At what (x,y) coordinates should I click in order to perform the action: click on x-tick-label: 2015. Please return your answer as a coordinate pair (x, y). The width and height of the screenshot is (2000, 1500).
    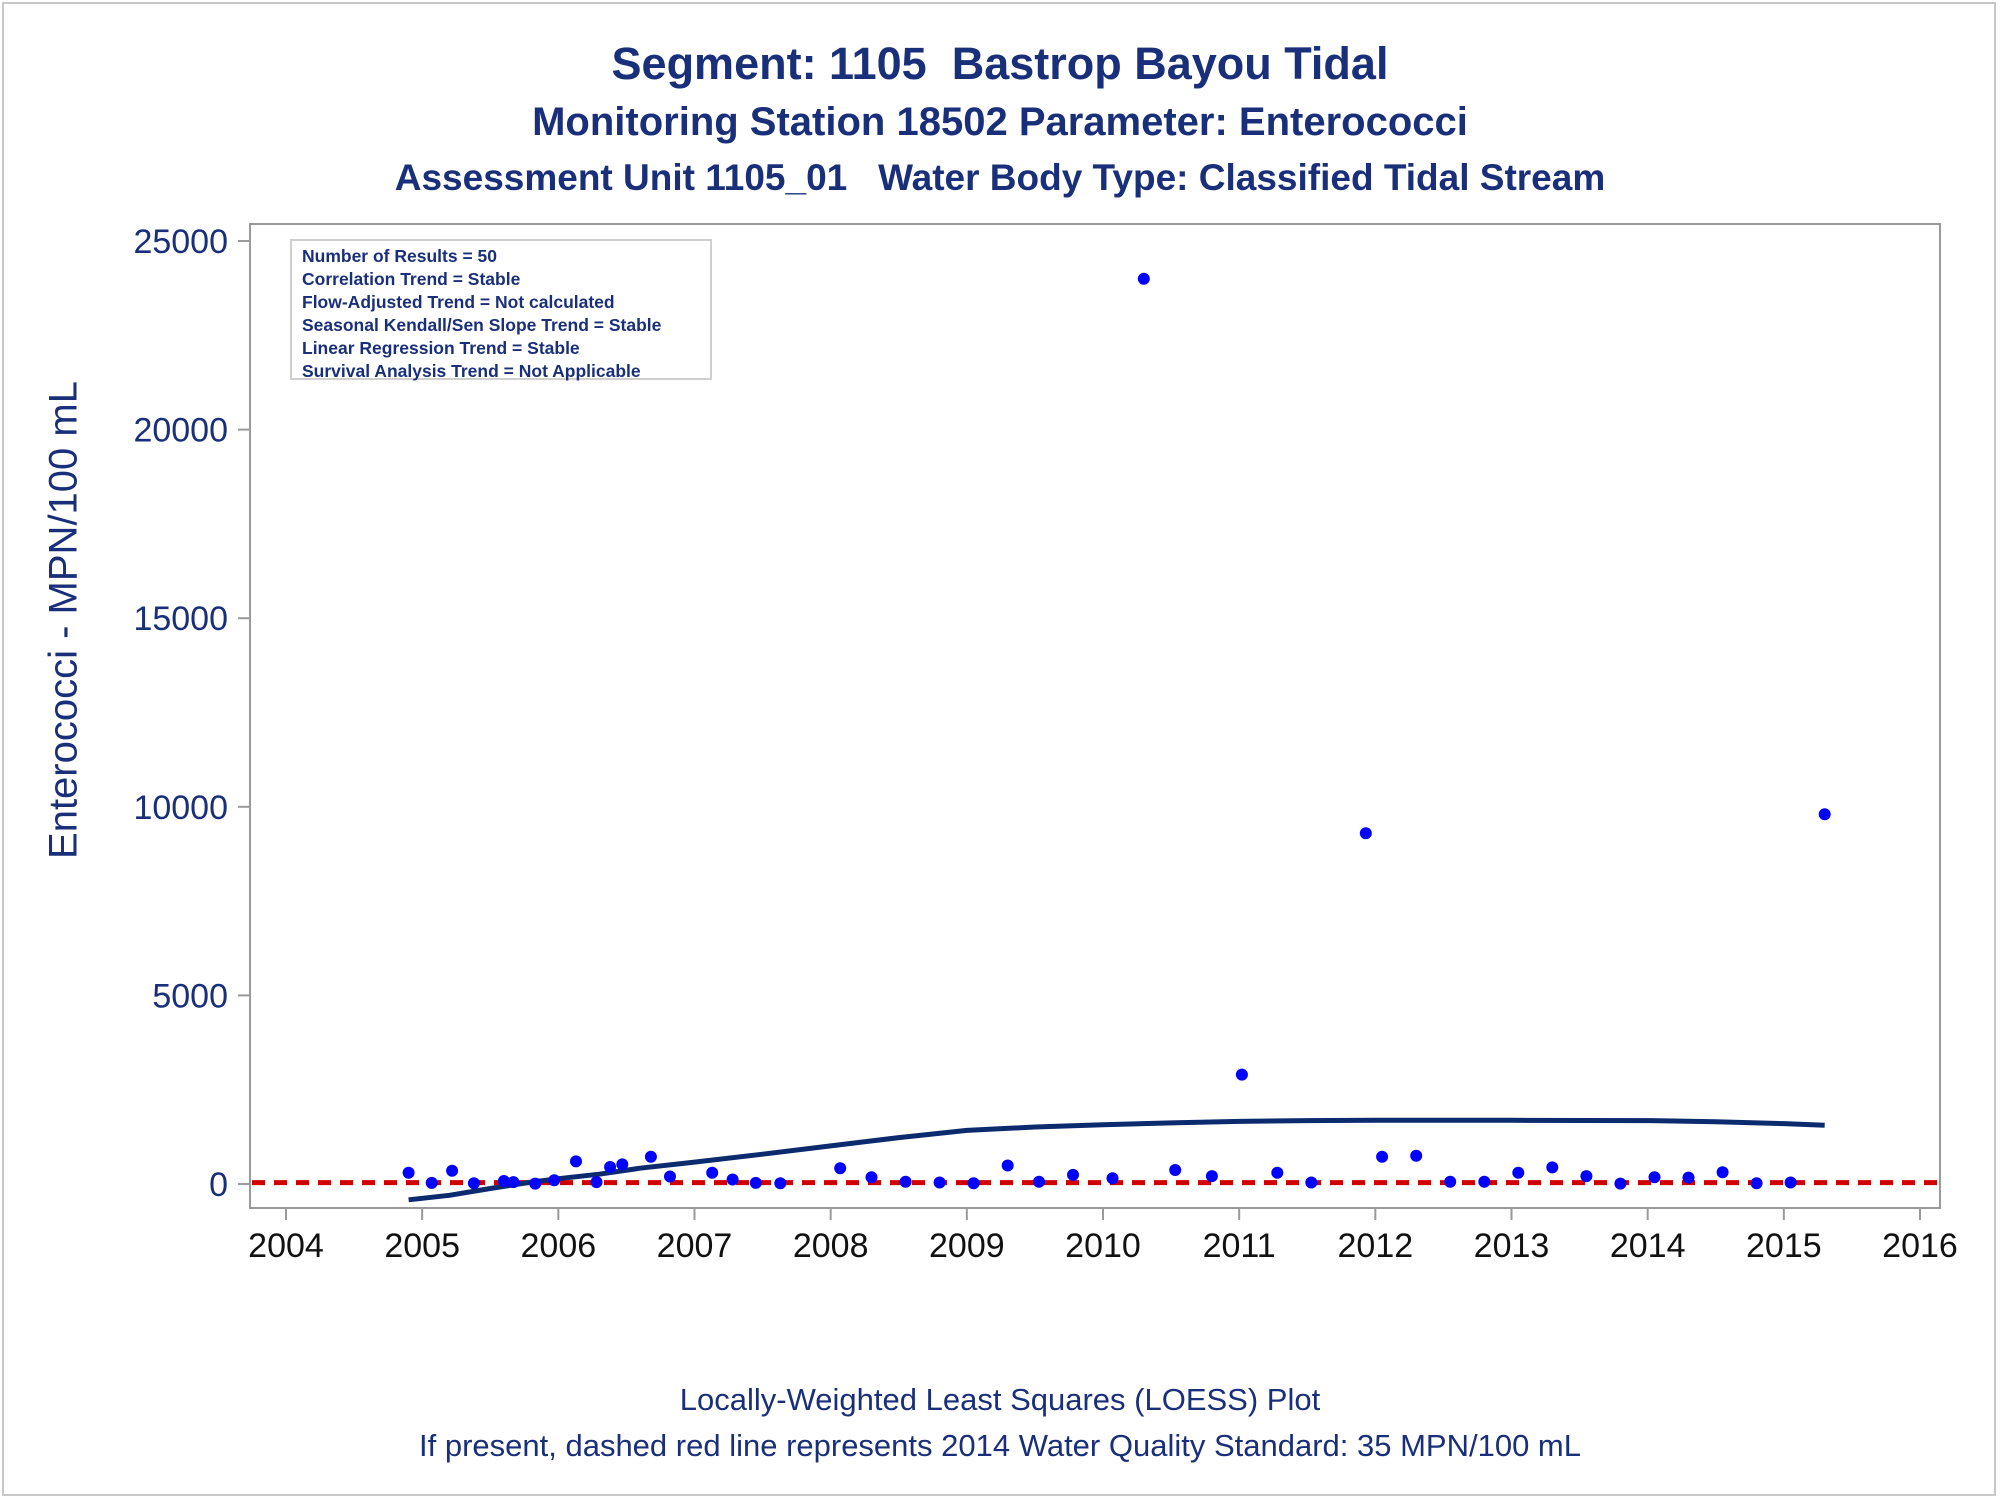
    Looking at the image, I should click on (1784, 1246).